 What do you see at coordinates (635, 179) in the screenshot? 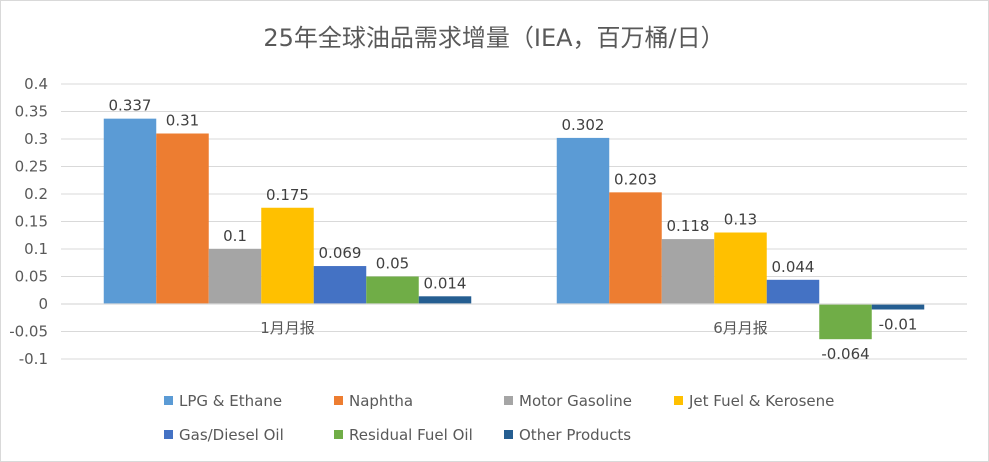
I see `data-label: 0.203` at bounding box center [635, 179].